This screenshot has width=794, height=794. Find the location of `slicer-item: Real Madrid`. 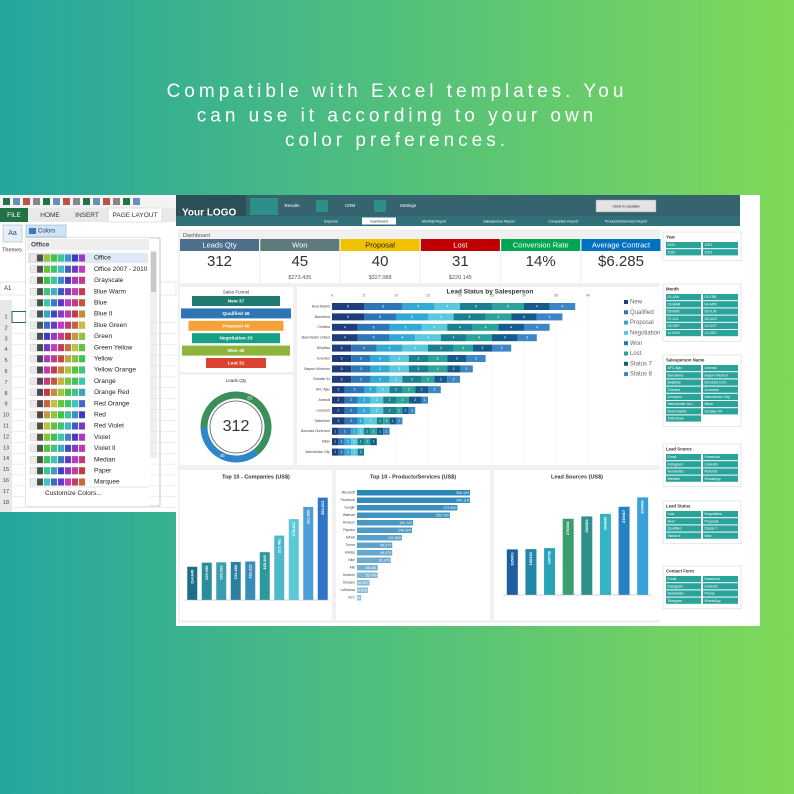

slicer-item: Real Madrid is located at coordinates (677, 411).